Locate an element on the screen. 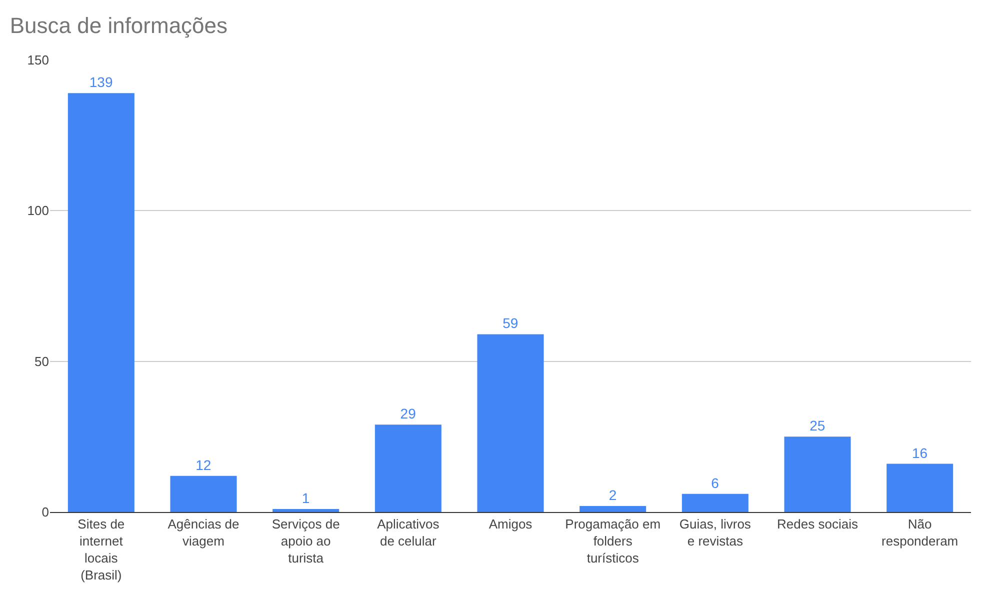  x-tick-label: Guias, livros e revistas is located at coordinates (715, 532).